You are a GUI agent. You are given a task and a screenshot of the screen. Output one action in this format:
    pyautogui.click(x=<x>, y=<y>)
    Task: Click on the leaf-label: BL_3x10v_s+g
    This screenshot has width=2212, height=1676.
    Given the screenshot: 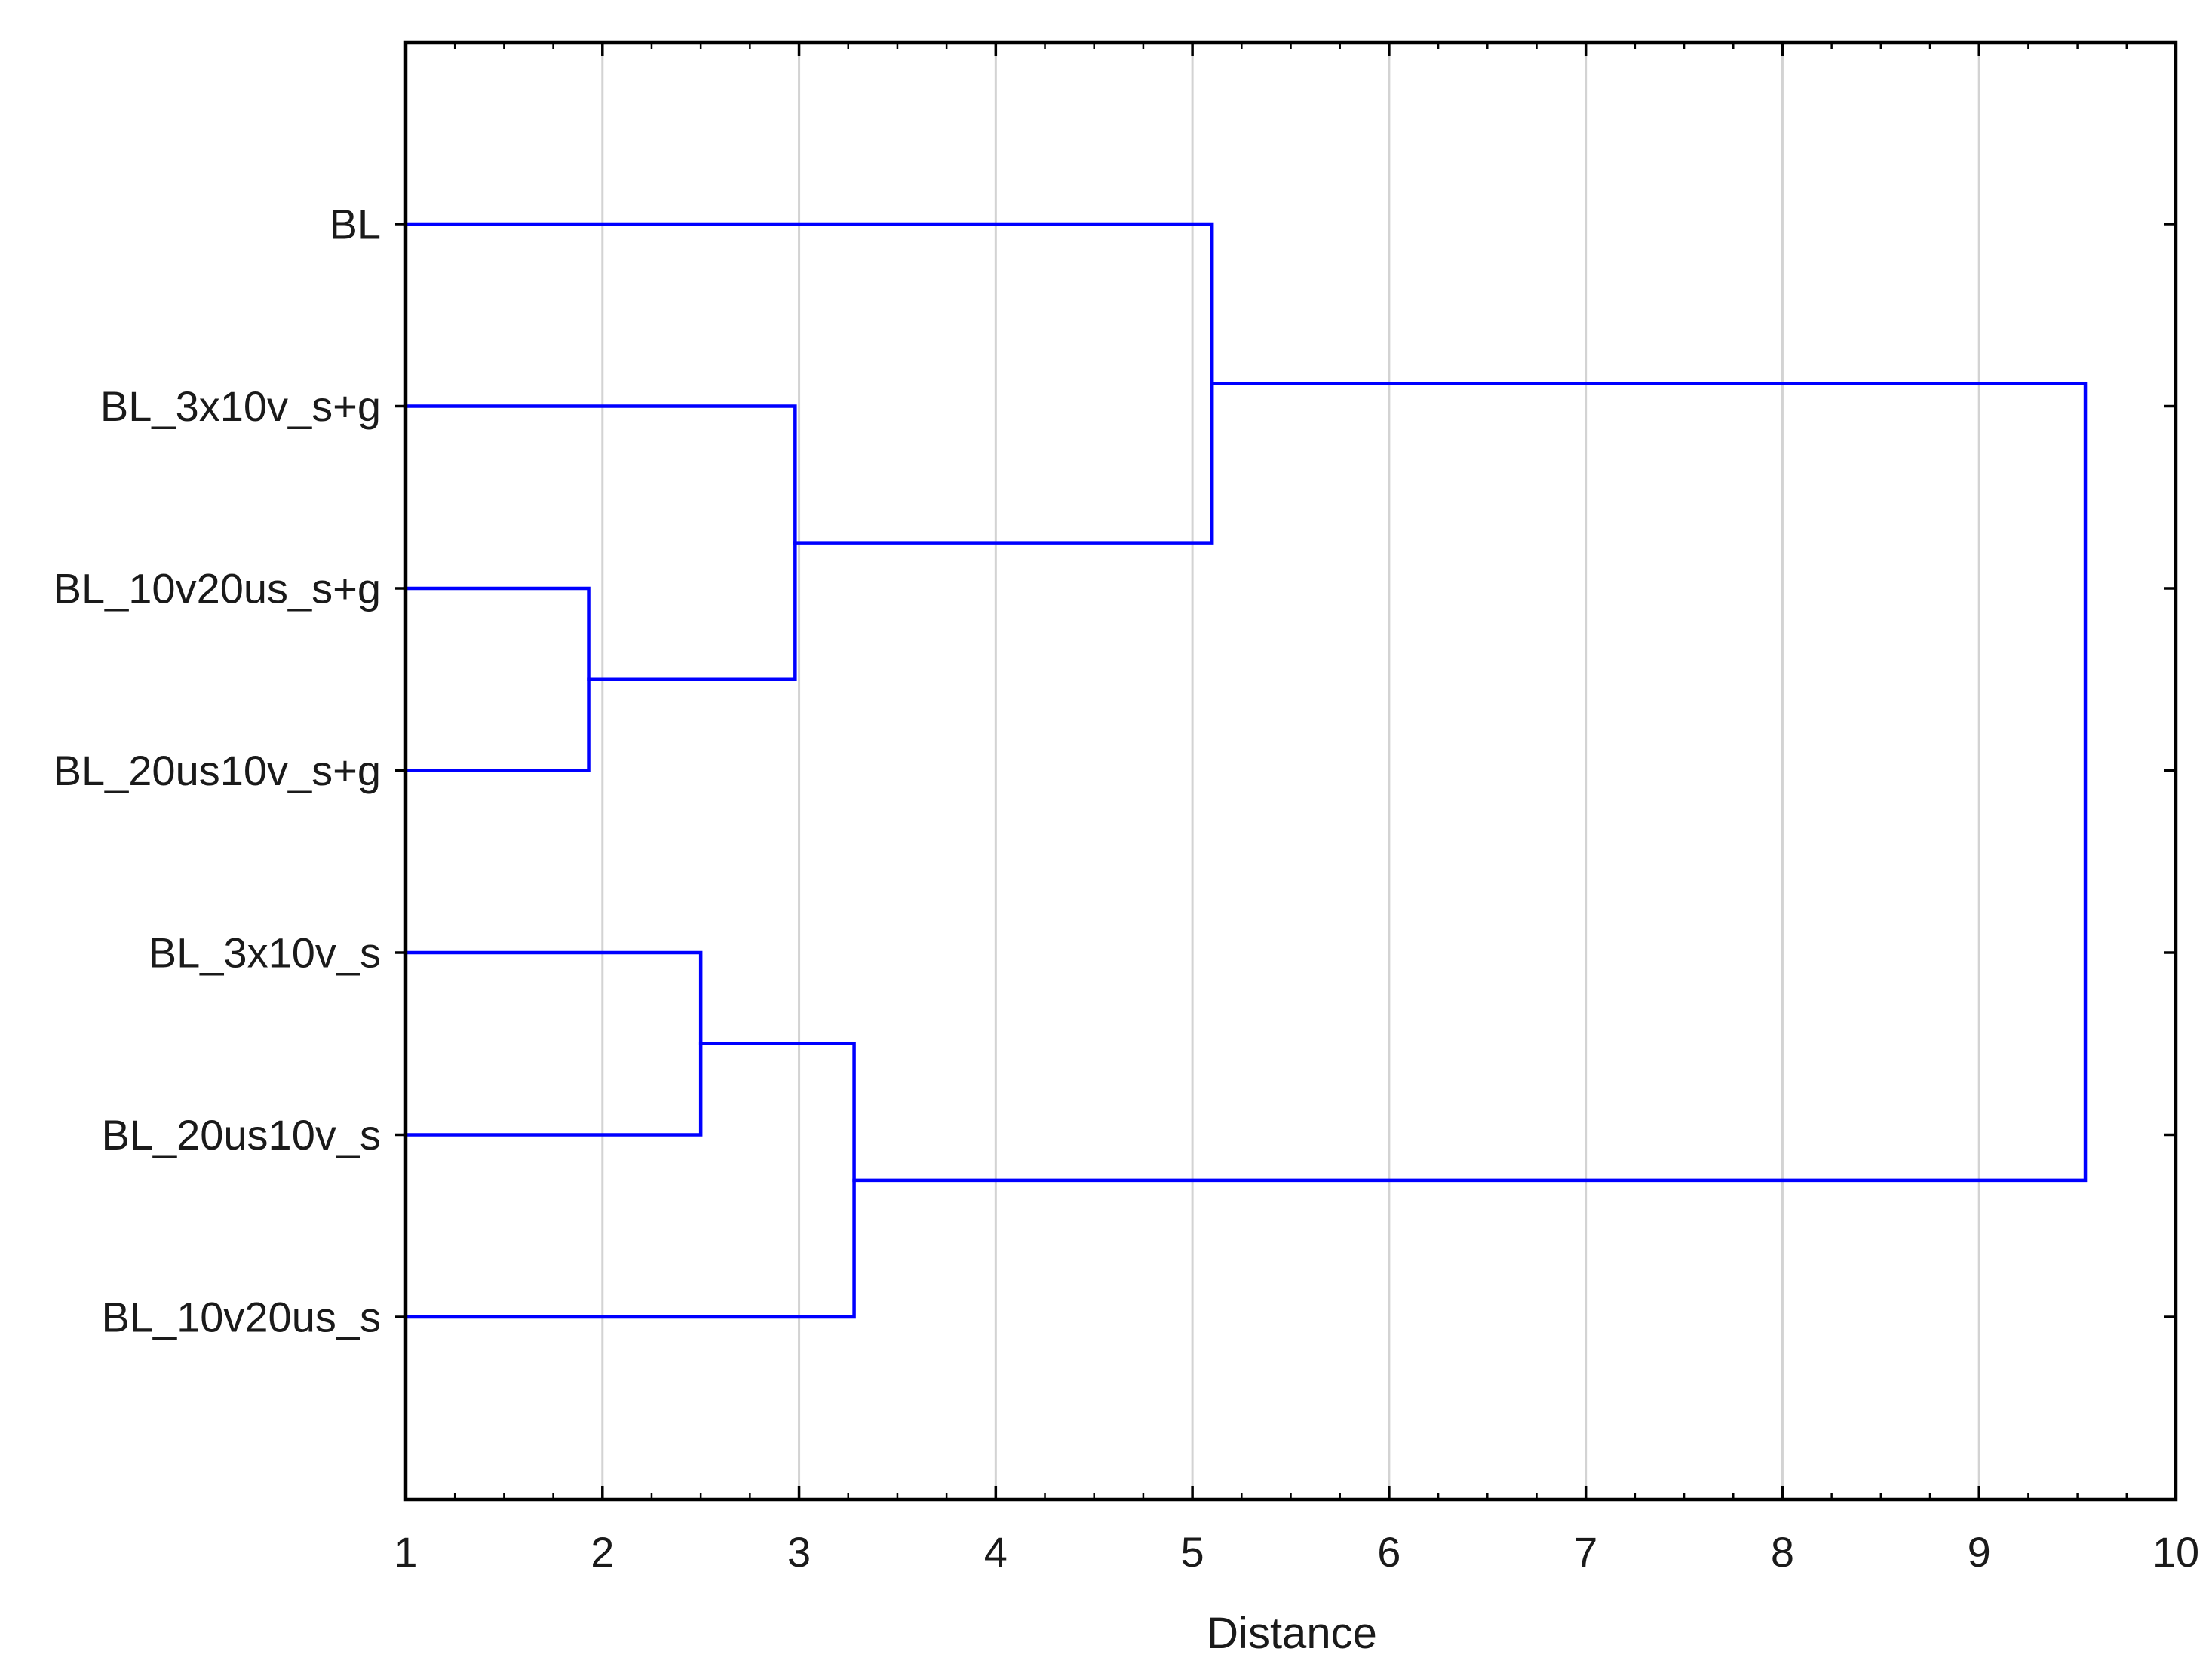 What is the action you would take?
    pyautogui.click(x=240, y=406)
    